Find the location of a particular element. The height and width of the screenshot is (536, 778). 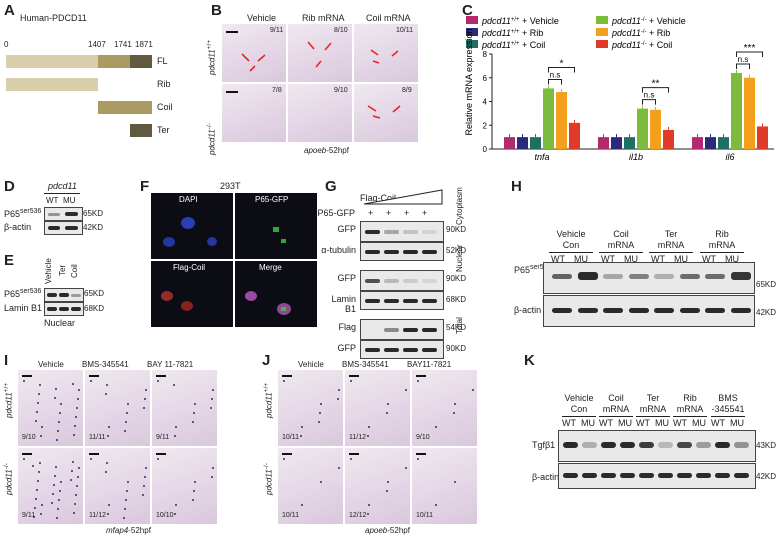

kd-label: 65KD is located at coordinates (766, 284).